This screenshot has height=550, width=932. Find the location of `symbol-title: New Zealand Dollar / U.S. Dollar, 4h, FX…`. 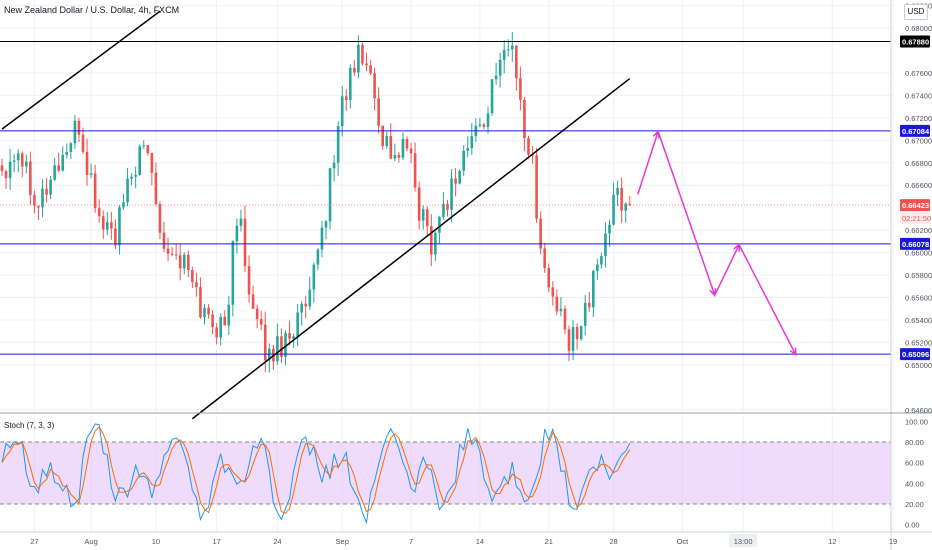

symbol-title: New Zealand Dollar / U.S. Dollar, 4h, FX… is located at coordinates (92, 10).